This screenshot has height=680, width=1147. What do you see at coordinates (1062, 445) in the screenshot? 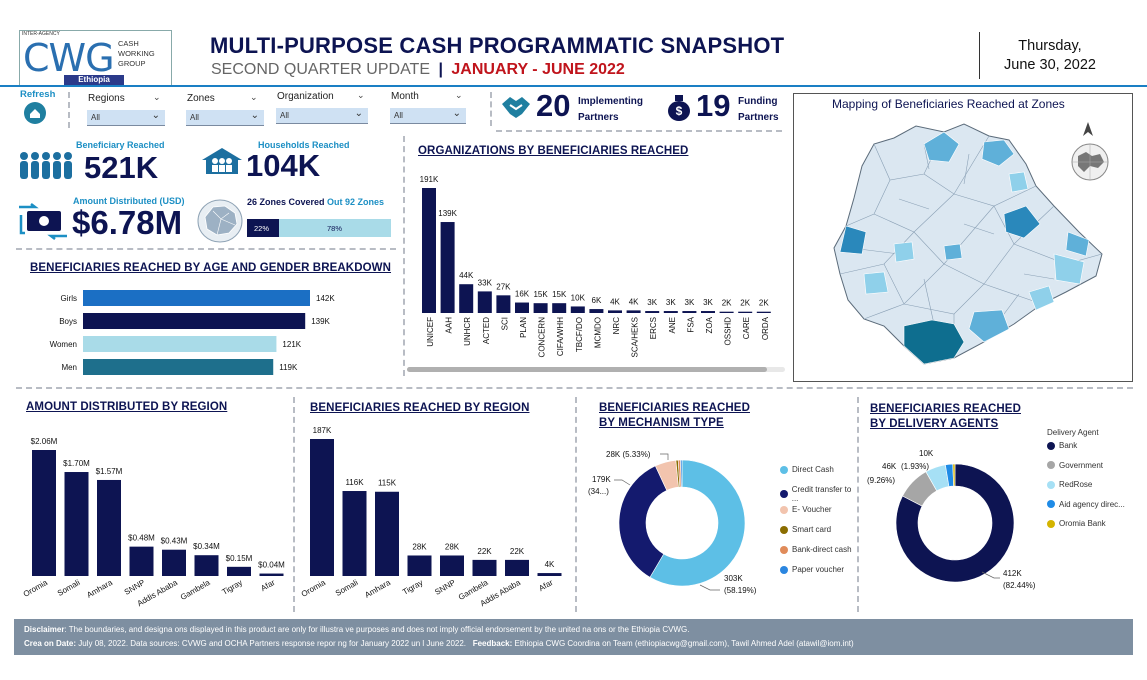
I see `delivery-legend-item: Bank` at bounding box center [1062, 445].